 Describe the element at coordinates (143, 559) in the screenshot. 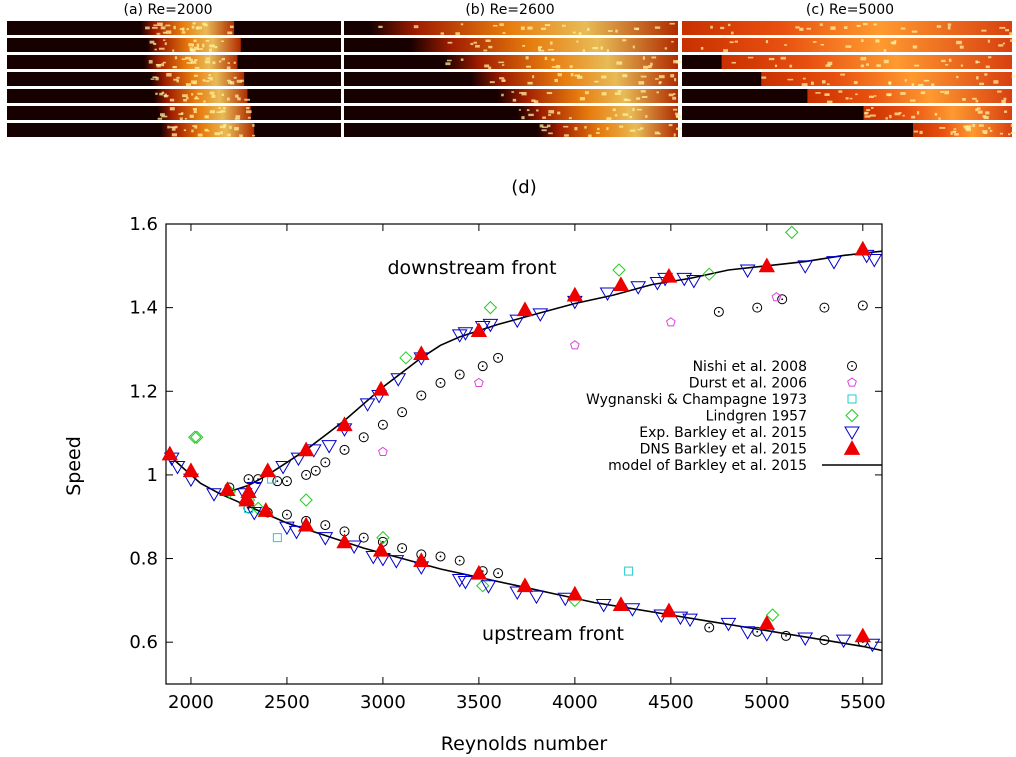

I see `y-tick-label: 0.8` at that location.